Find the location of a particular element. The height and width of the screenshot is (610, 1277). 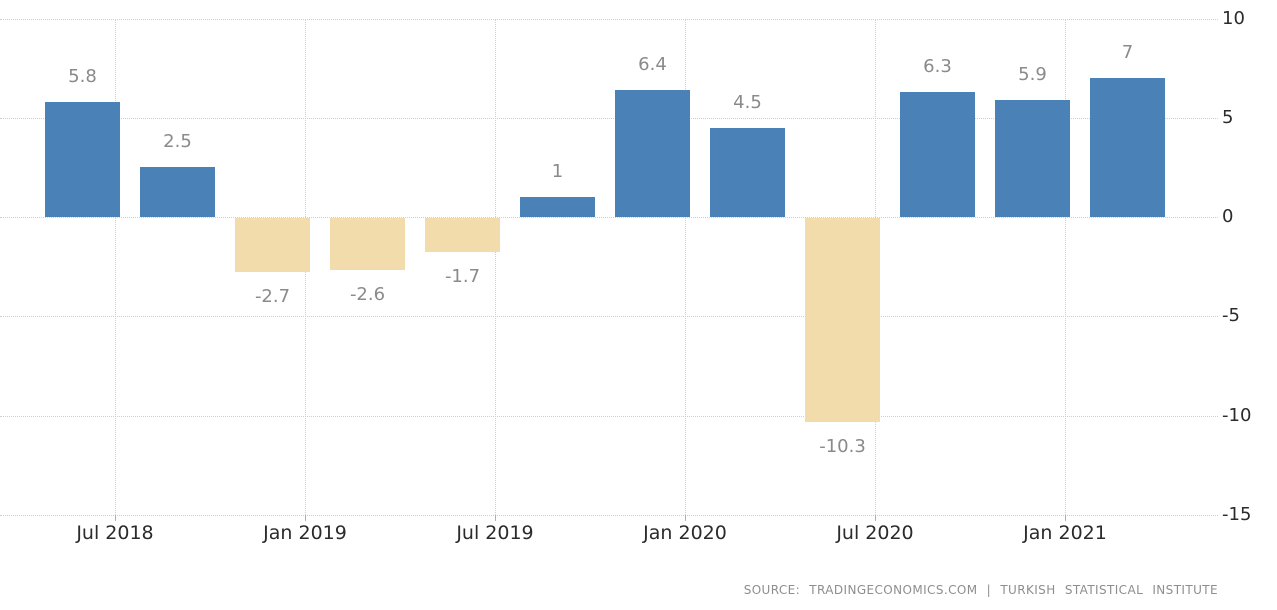

y-tick-label: 5 is located at coordinates (1228, 117).